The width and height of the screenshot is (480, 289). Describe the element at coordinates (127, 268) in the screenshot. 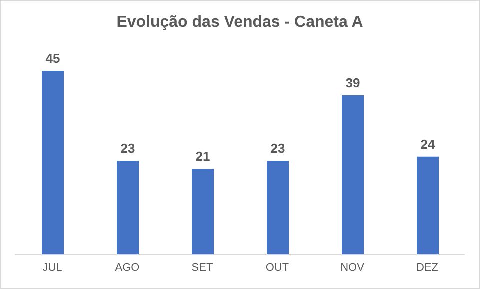

I see `x-tick-label: AGO` at that location.